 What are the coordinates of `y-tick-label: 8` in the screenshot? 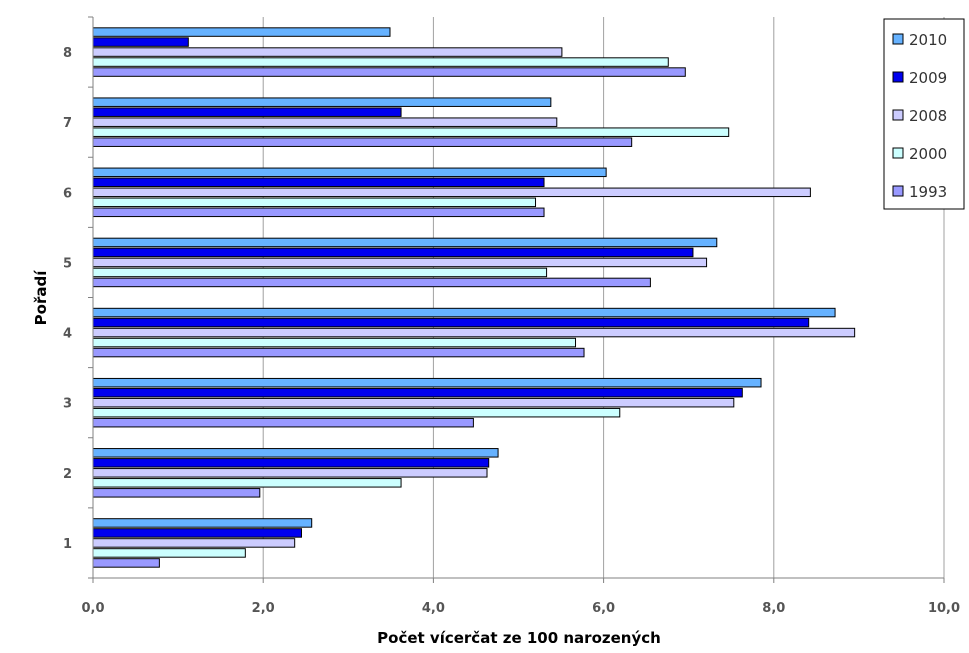 It's located at (67, 53).